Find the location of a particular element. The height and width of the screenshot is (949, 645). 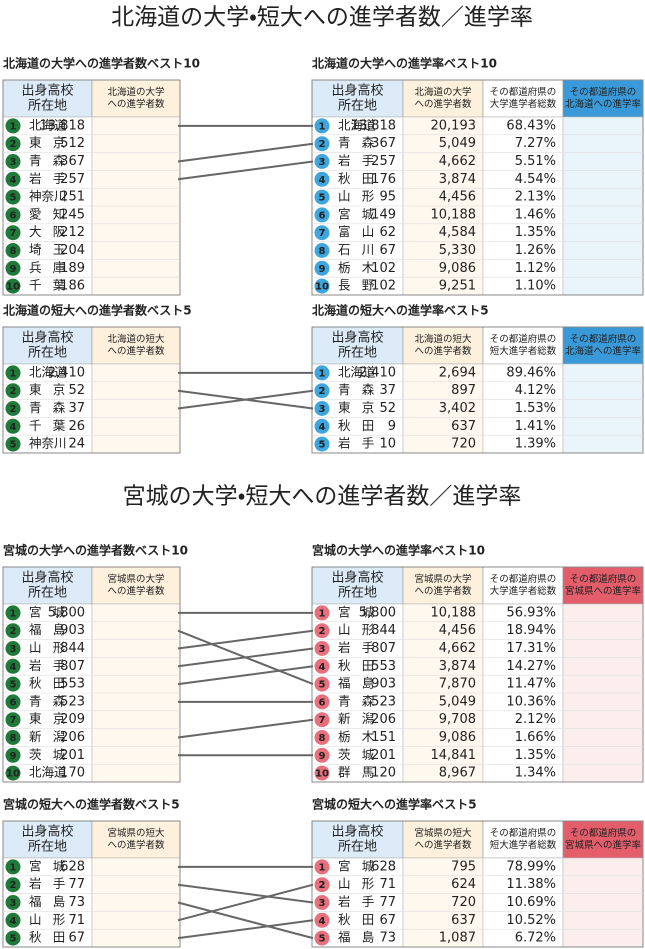

cell-value: 13,818 is located at coordinates (374, 125).